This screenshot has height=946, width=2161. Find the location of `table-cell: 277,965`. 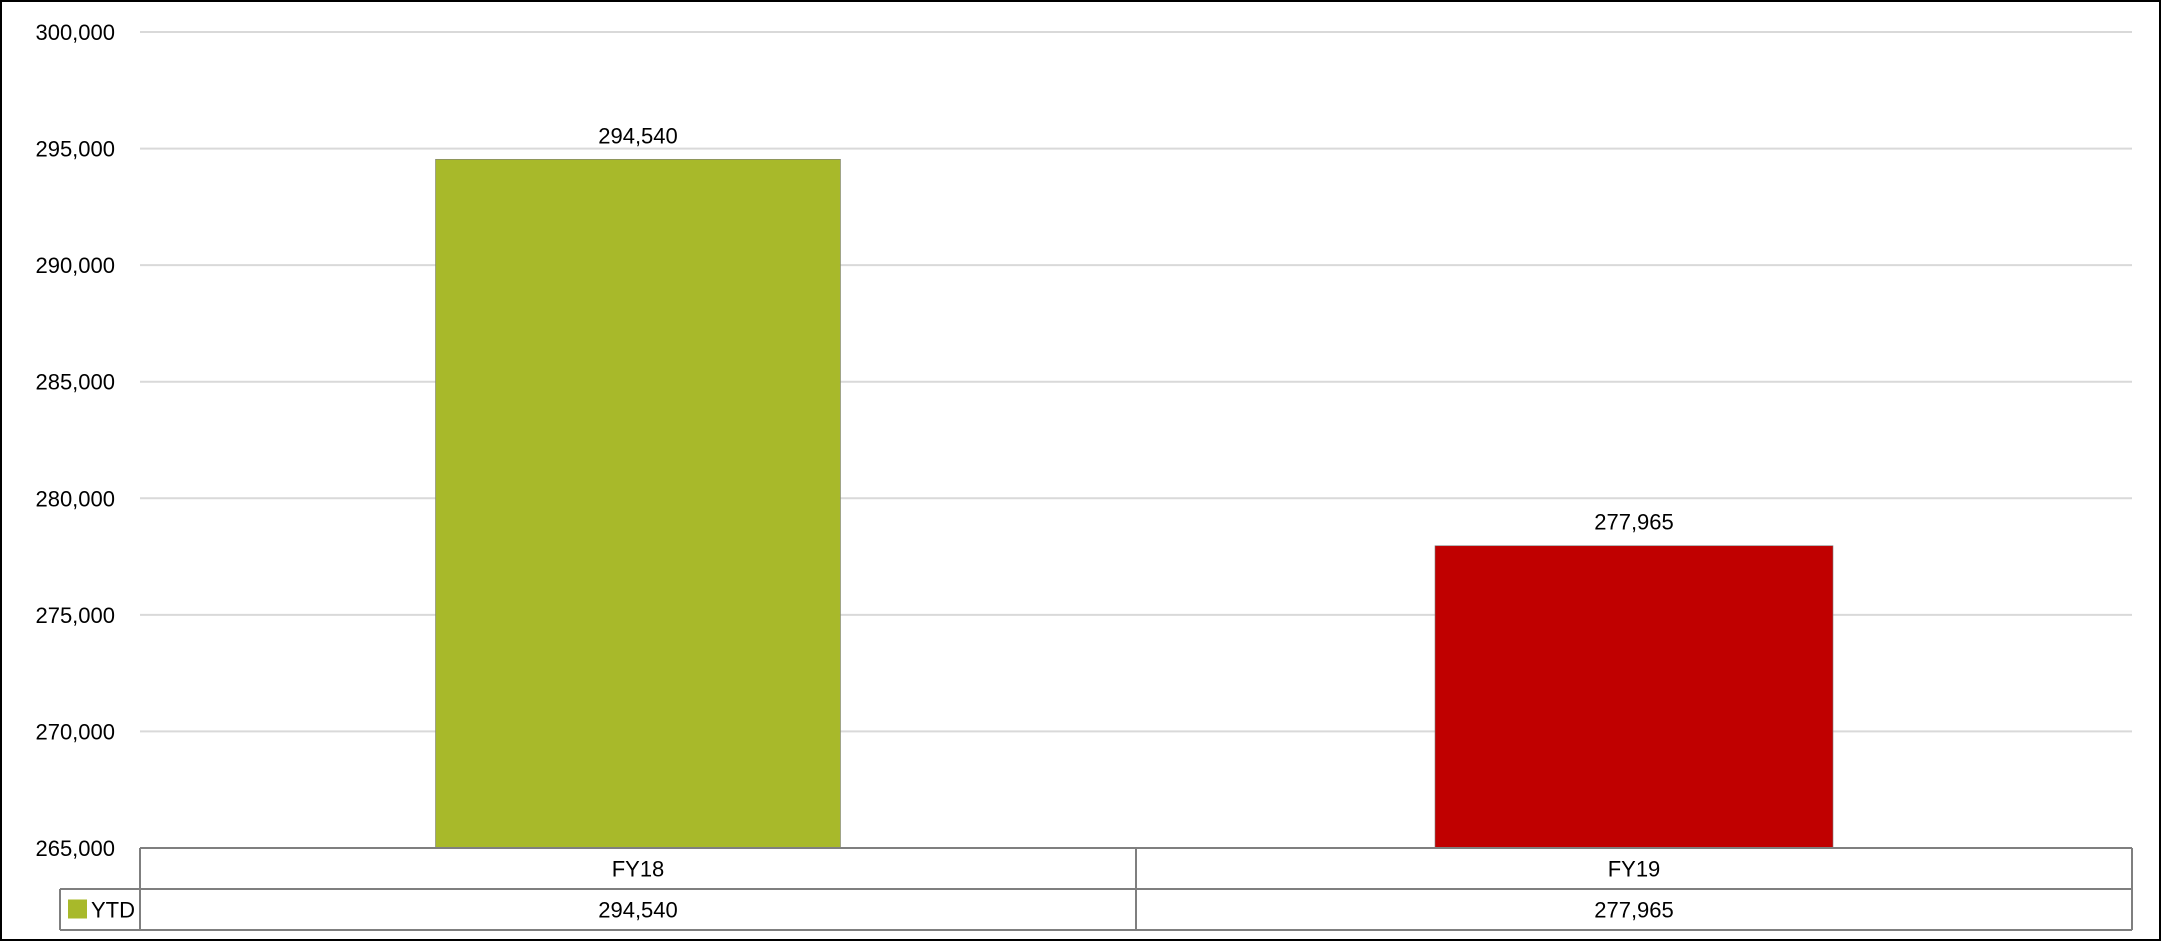

table-cell: 277,965 is located at coordinates (1634, 910).